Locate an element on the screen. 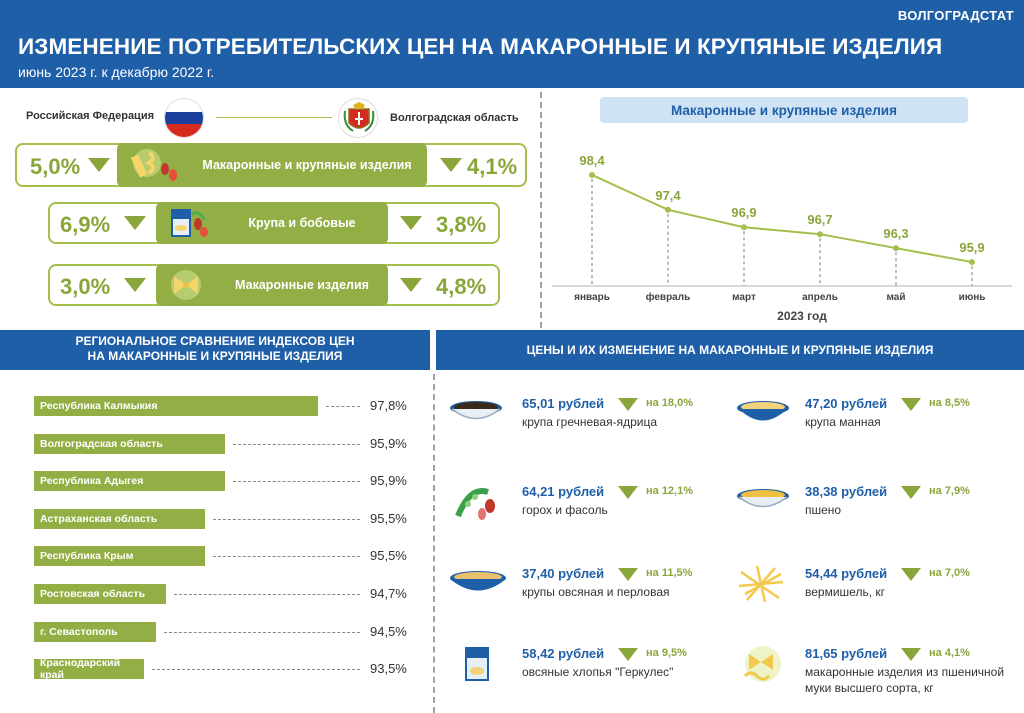 The width and height of the screenshot is (1024, 713). data-label: 97,4 is located at coordinates (668, 195).